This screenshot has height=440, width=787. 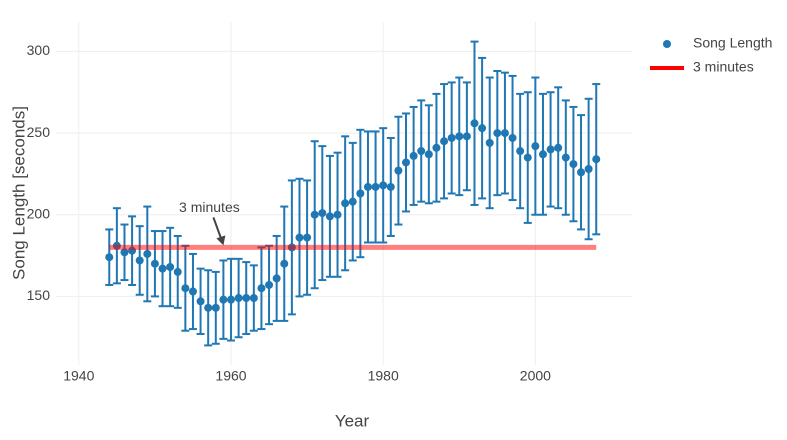 I want to click on legend-marker, so click(x=667, y=44).